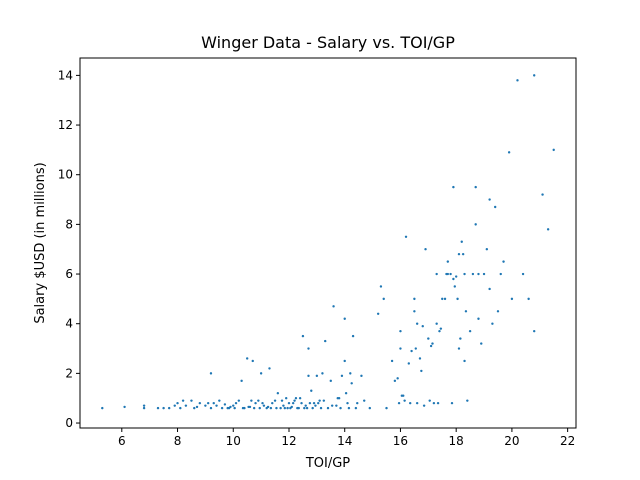  Describe the element at coordinates (69, 224) in the screenshot. I see `y-tick-label: 8` at that location.